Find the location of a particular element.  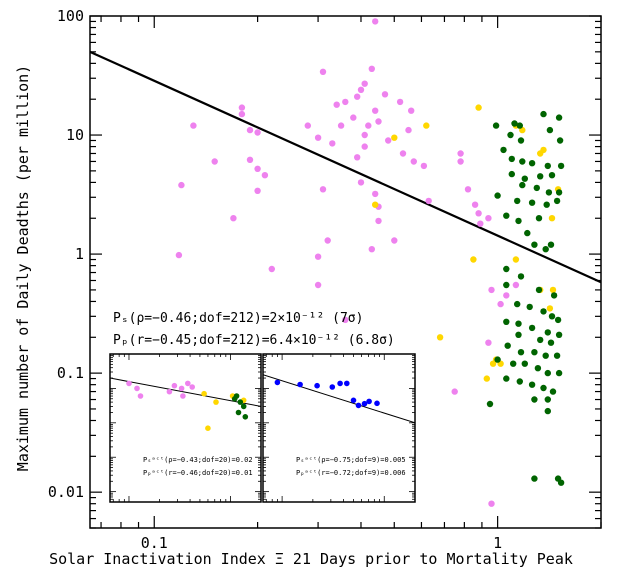

inset-right-stat-spearman: Pₛᵃᶜᵗ(ρ=−0.75;dof=9)=0.005 is located at coordinates (351, 460).